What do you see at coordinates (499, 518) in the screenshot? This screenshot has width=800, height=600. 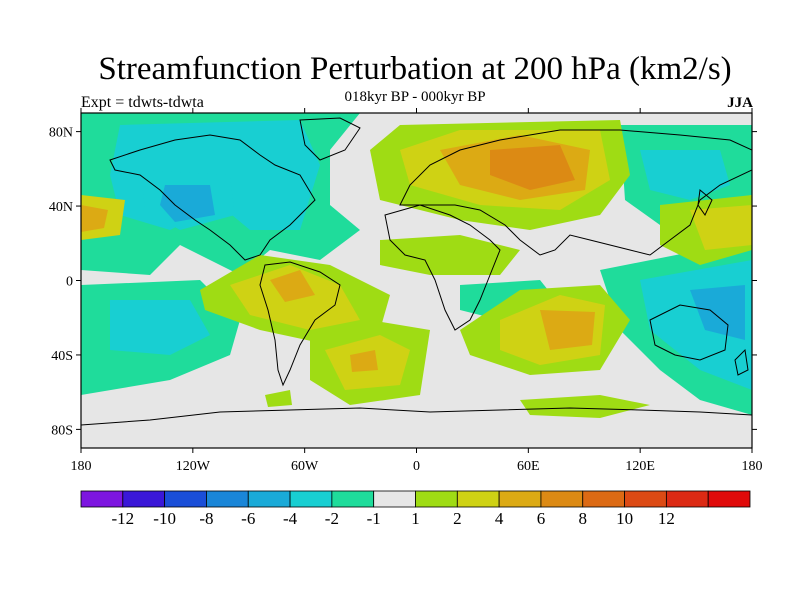 I see `colorbar-label: 4` at bounding box center [499, 518].